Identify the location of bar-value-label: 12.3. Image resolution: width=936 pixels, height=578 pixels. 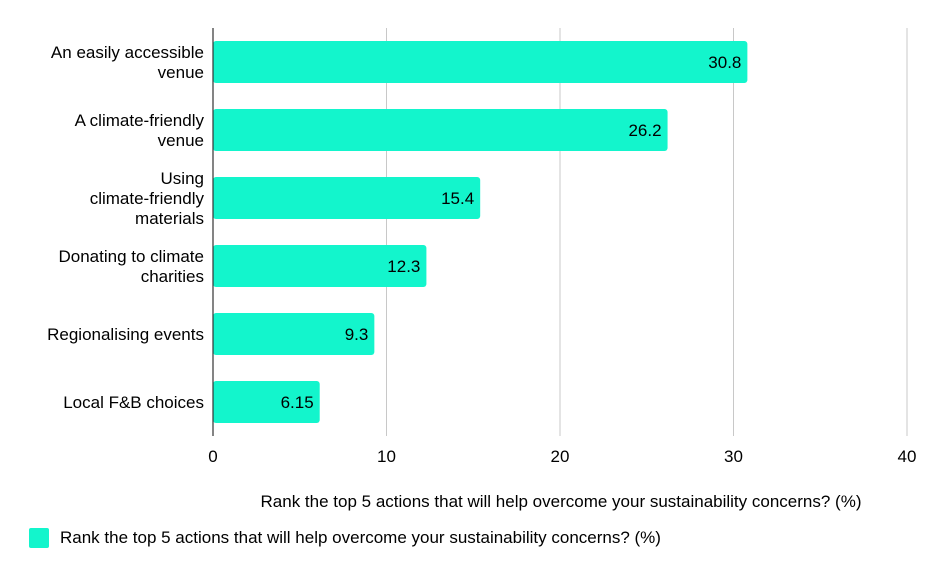
(403, 266).